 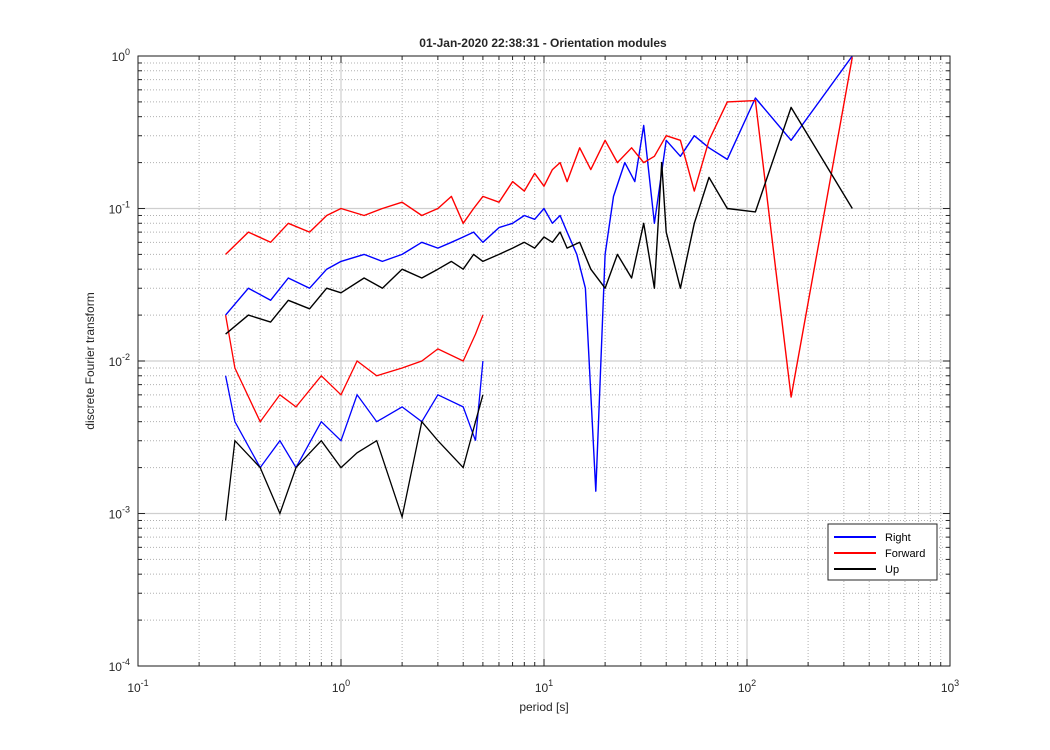 What do you see at coordinates (892, 570) in the screenshot?
I see `legend-label-up: Up` at bounding box center [892, 570].